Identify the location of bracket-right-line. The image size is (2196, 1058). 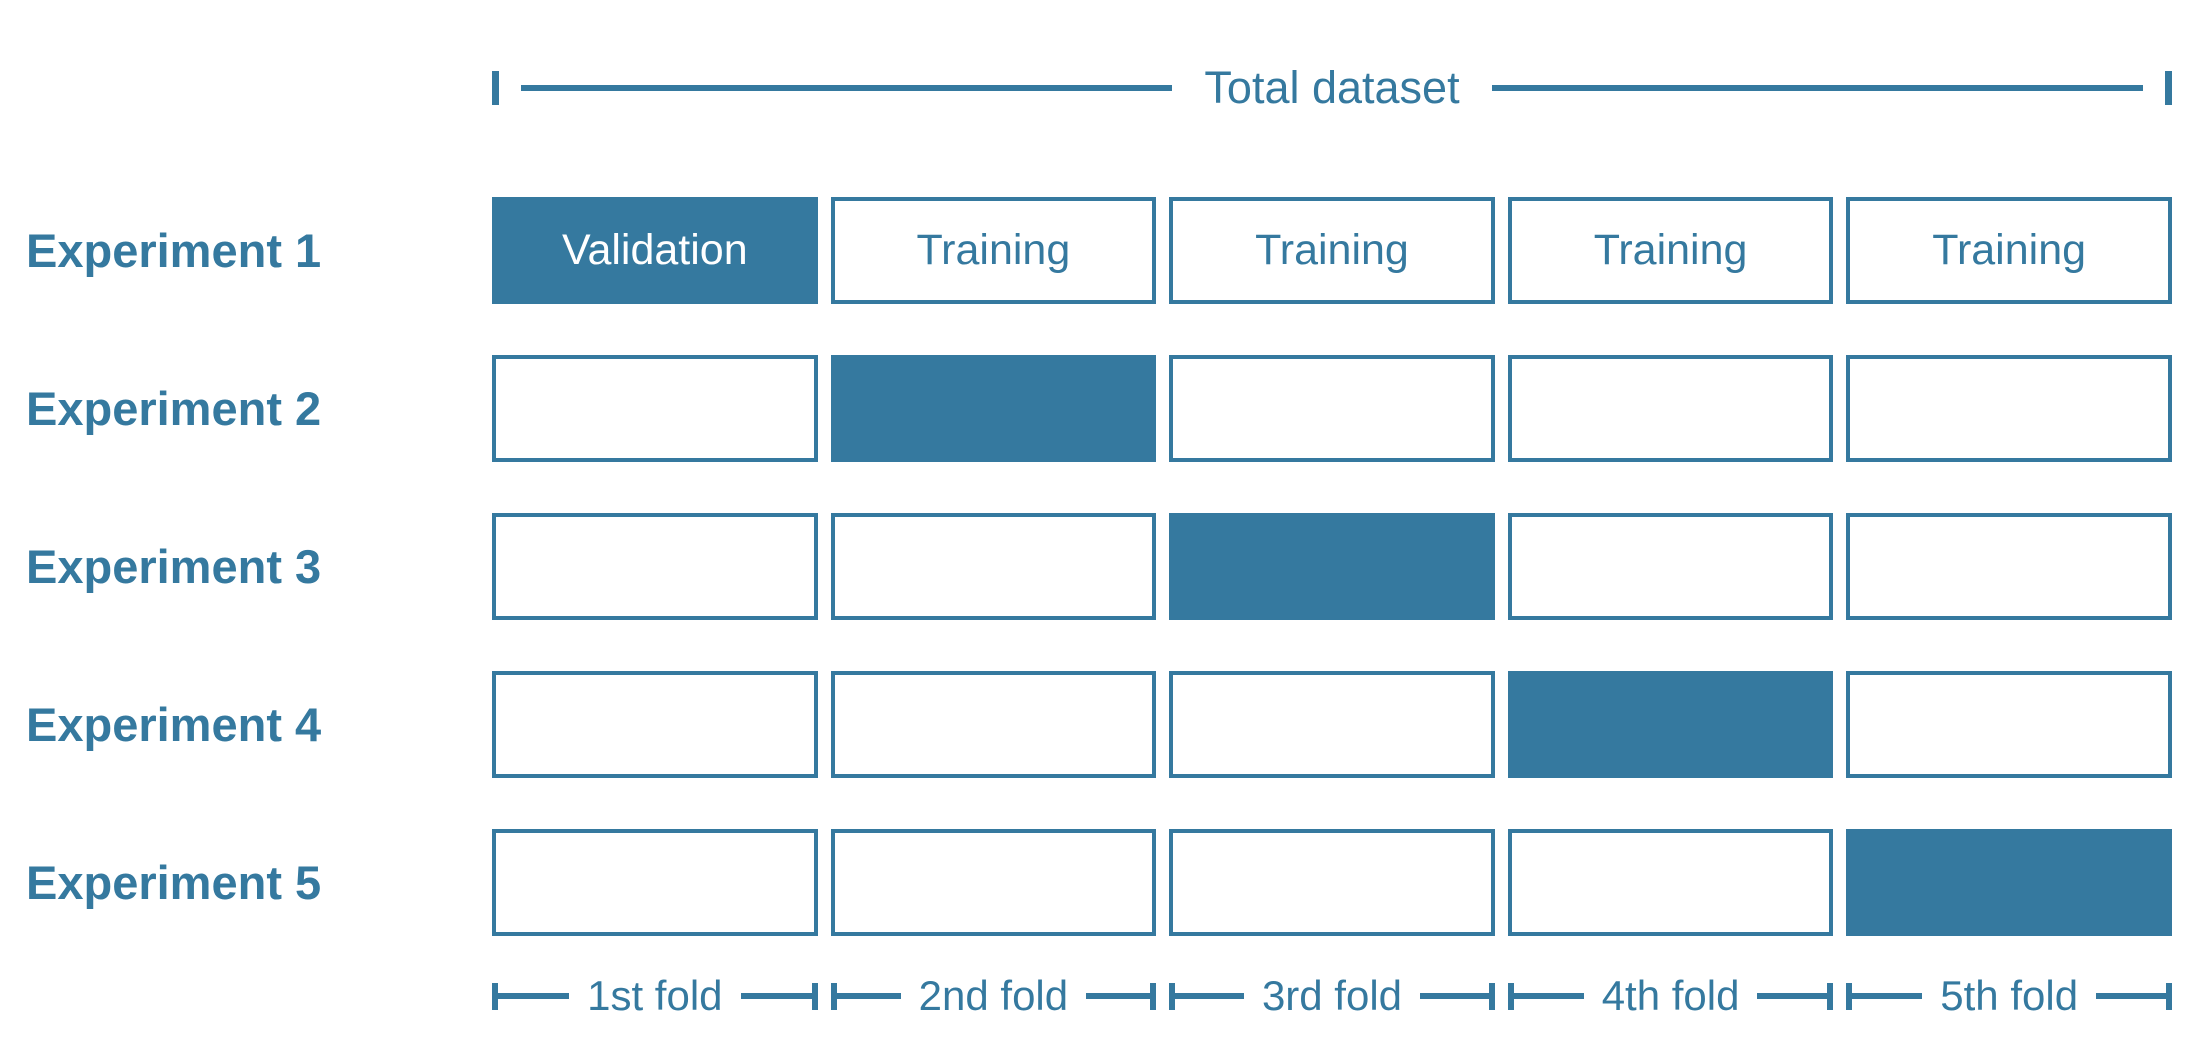
(1817, 88).